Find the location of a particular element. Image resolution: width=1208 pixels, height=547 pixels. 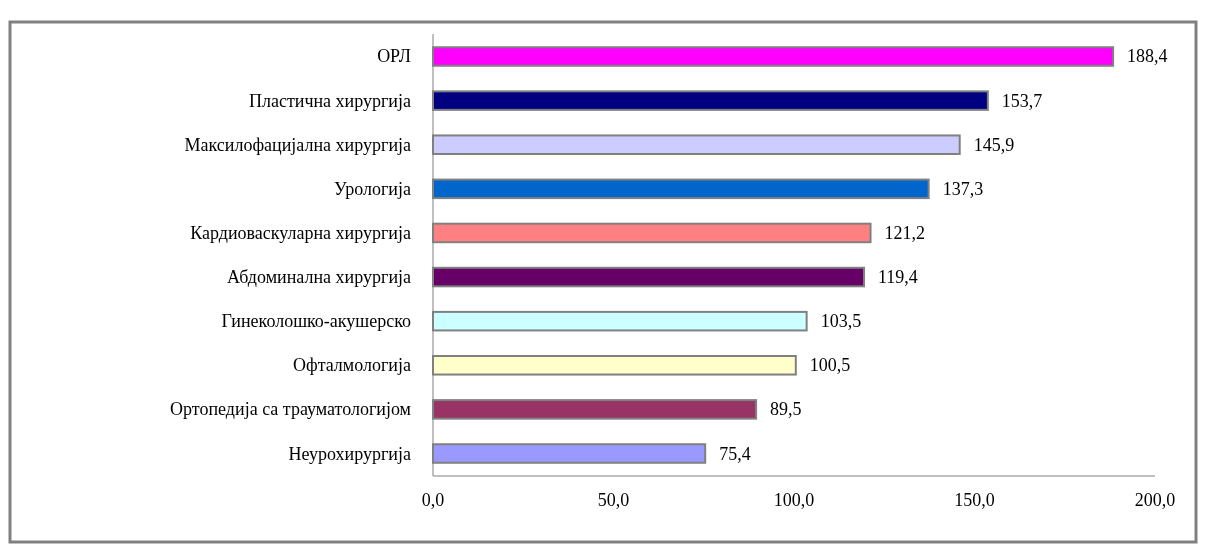

data-label: 145,9 is located at coordinates (994, 144).